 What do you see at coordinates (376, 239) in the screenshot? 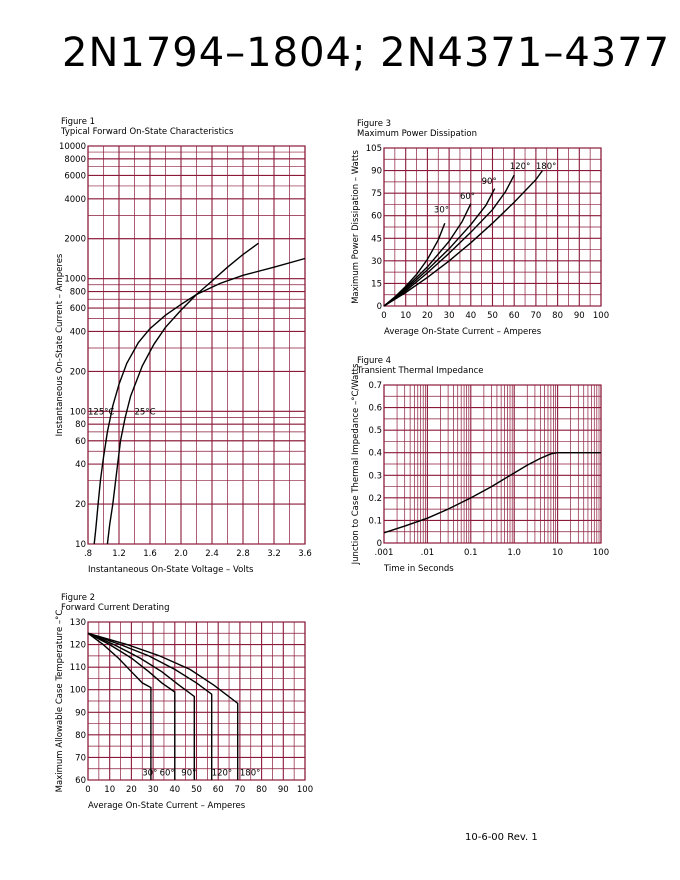
I see `y-tick-label: 45` at bounding box center [376, 239].